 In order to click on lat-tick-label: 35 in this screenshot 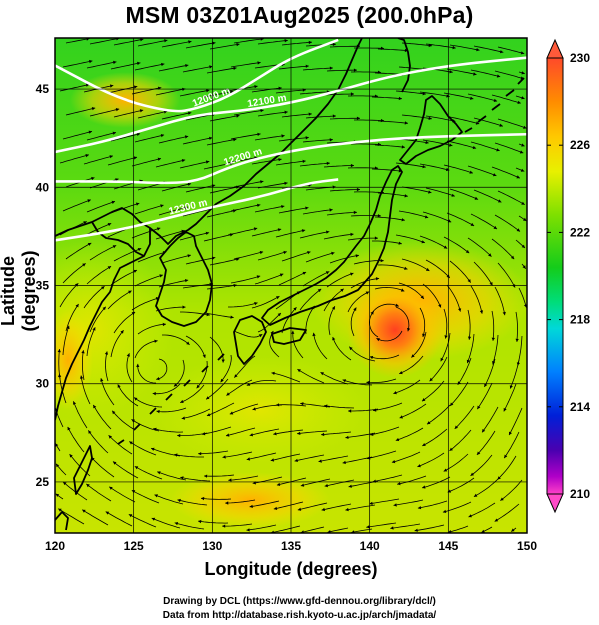, I will do `click(43, 286)`.